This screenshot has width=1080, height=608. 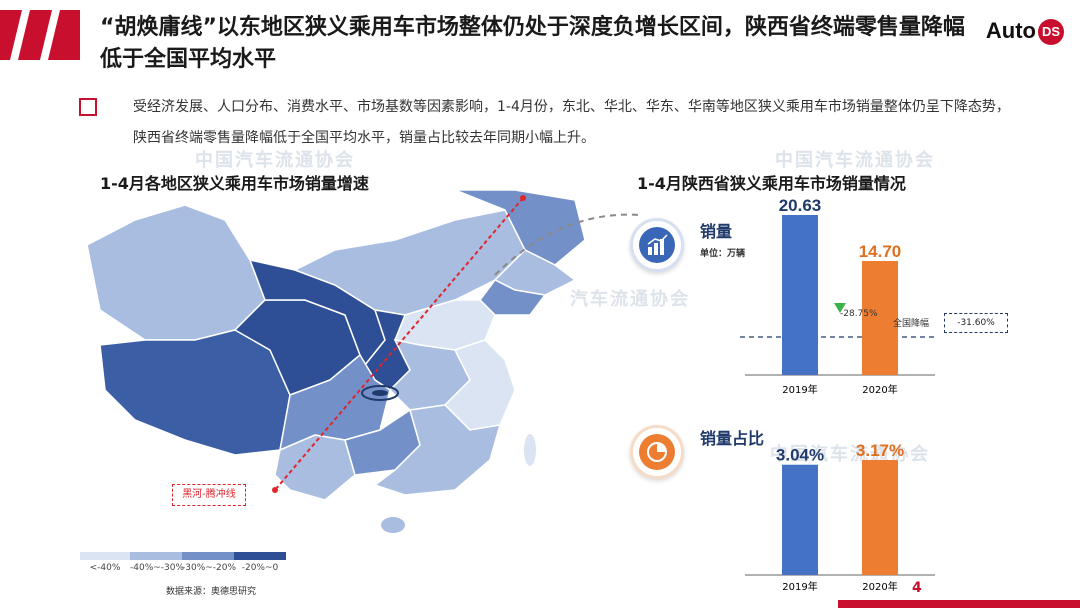 What do you see at coordinates (800, 205) in the screenshot?
I see `sales-value-2019: 20.63` at bounding box center [800, 205].